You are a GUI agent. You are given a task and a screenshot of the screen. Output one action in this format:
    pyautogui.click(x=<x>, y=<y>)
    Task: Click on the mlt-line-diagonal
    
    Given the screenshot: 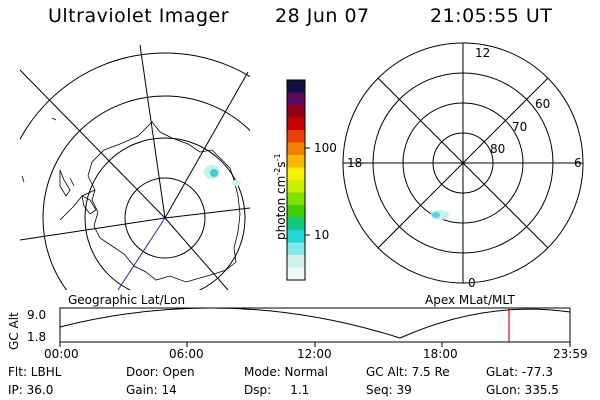 What is the action you would take?
    pyautogui.click(x=463, y=163)
    